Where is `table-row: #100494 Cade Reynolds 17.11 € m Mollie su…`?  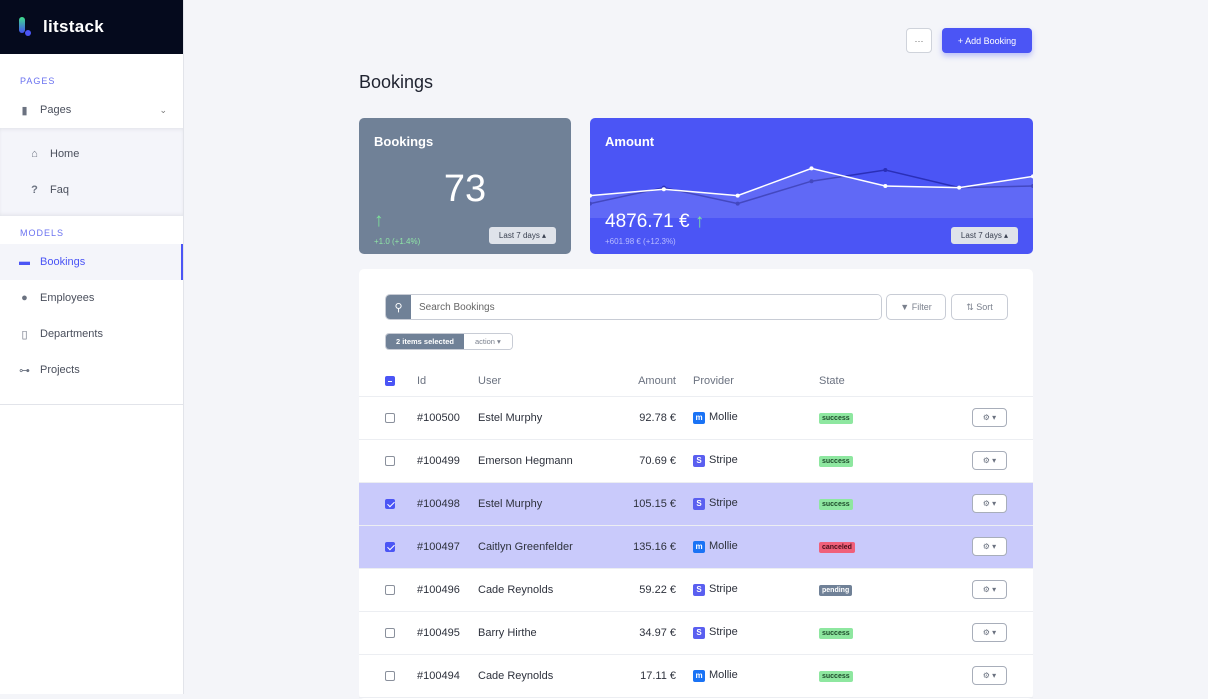 table-row: #100494 Cade Reynolds 17.11 € m Mollie su… is located at coordinates (696, 676).